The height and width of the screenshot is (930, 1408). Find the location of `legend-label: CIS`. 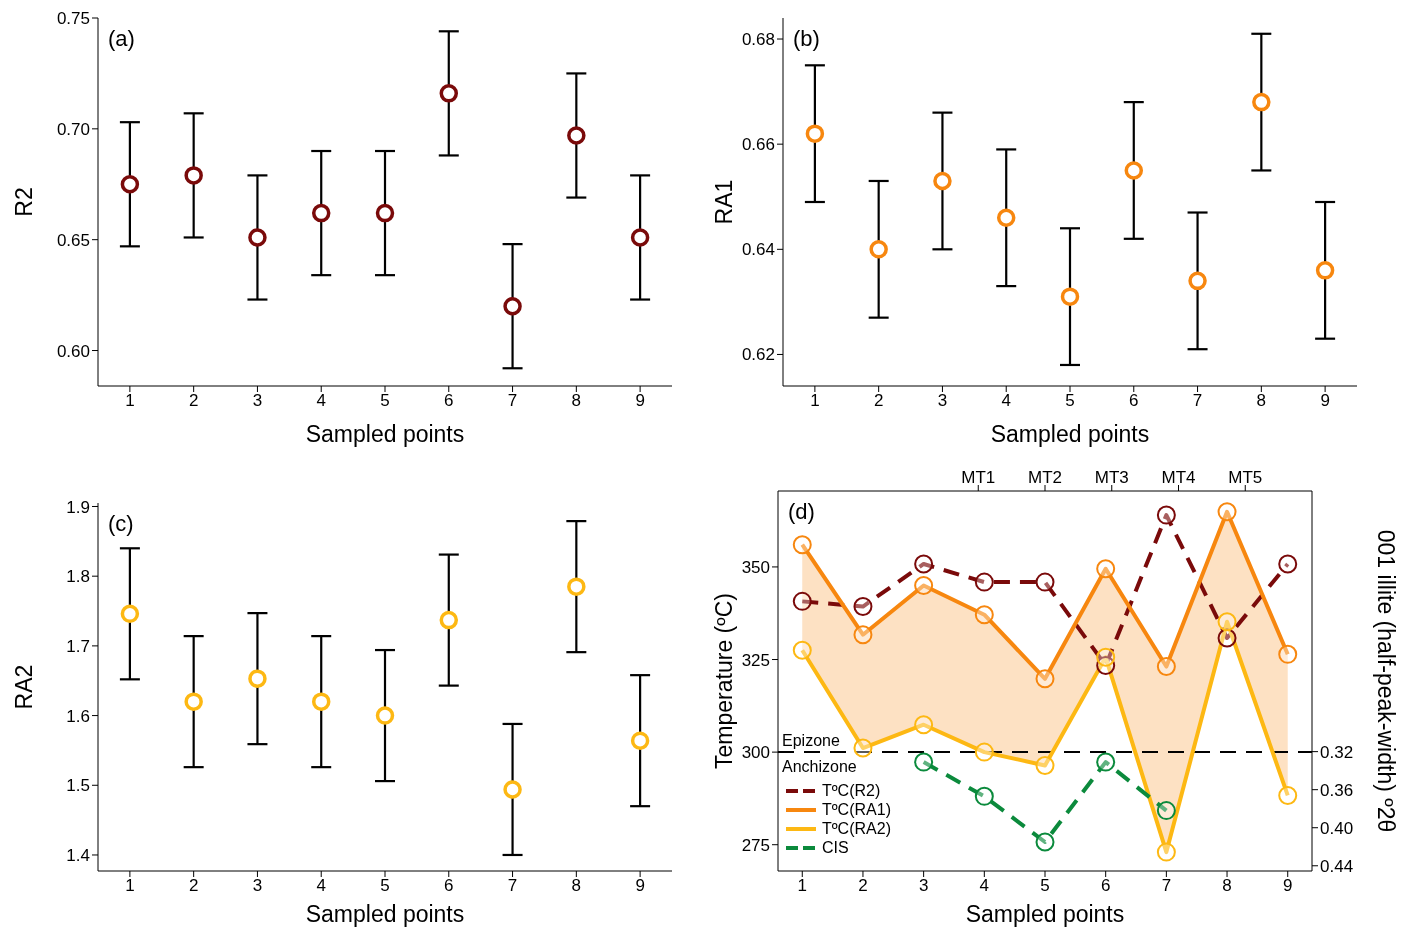

legend-label: CIS is located at coordinates (835, 847).